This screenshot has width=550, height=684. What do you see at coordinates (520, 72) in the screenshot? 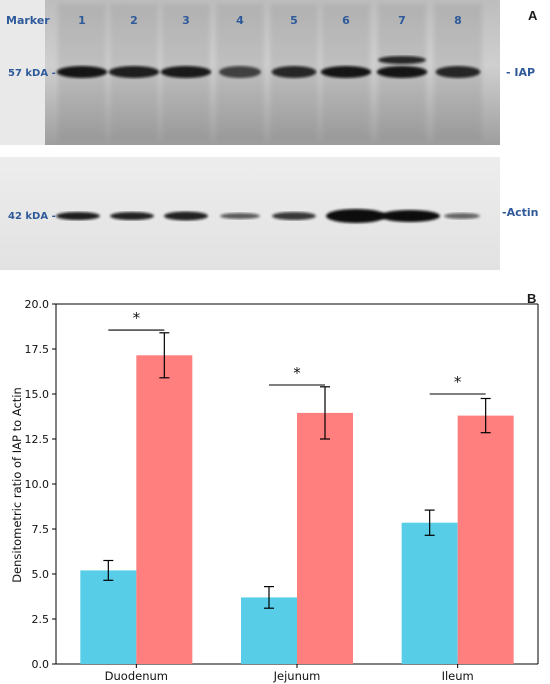
I see `iap-band-label: - IAP` at bounding box center [520, 72].